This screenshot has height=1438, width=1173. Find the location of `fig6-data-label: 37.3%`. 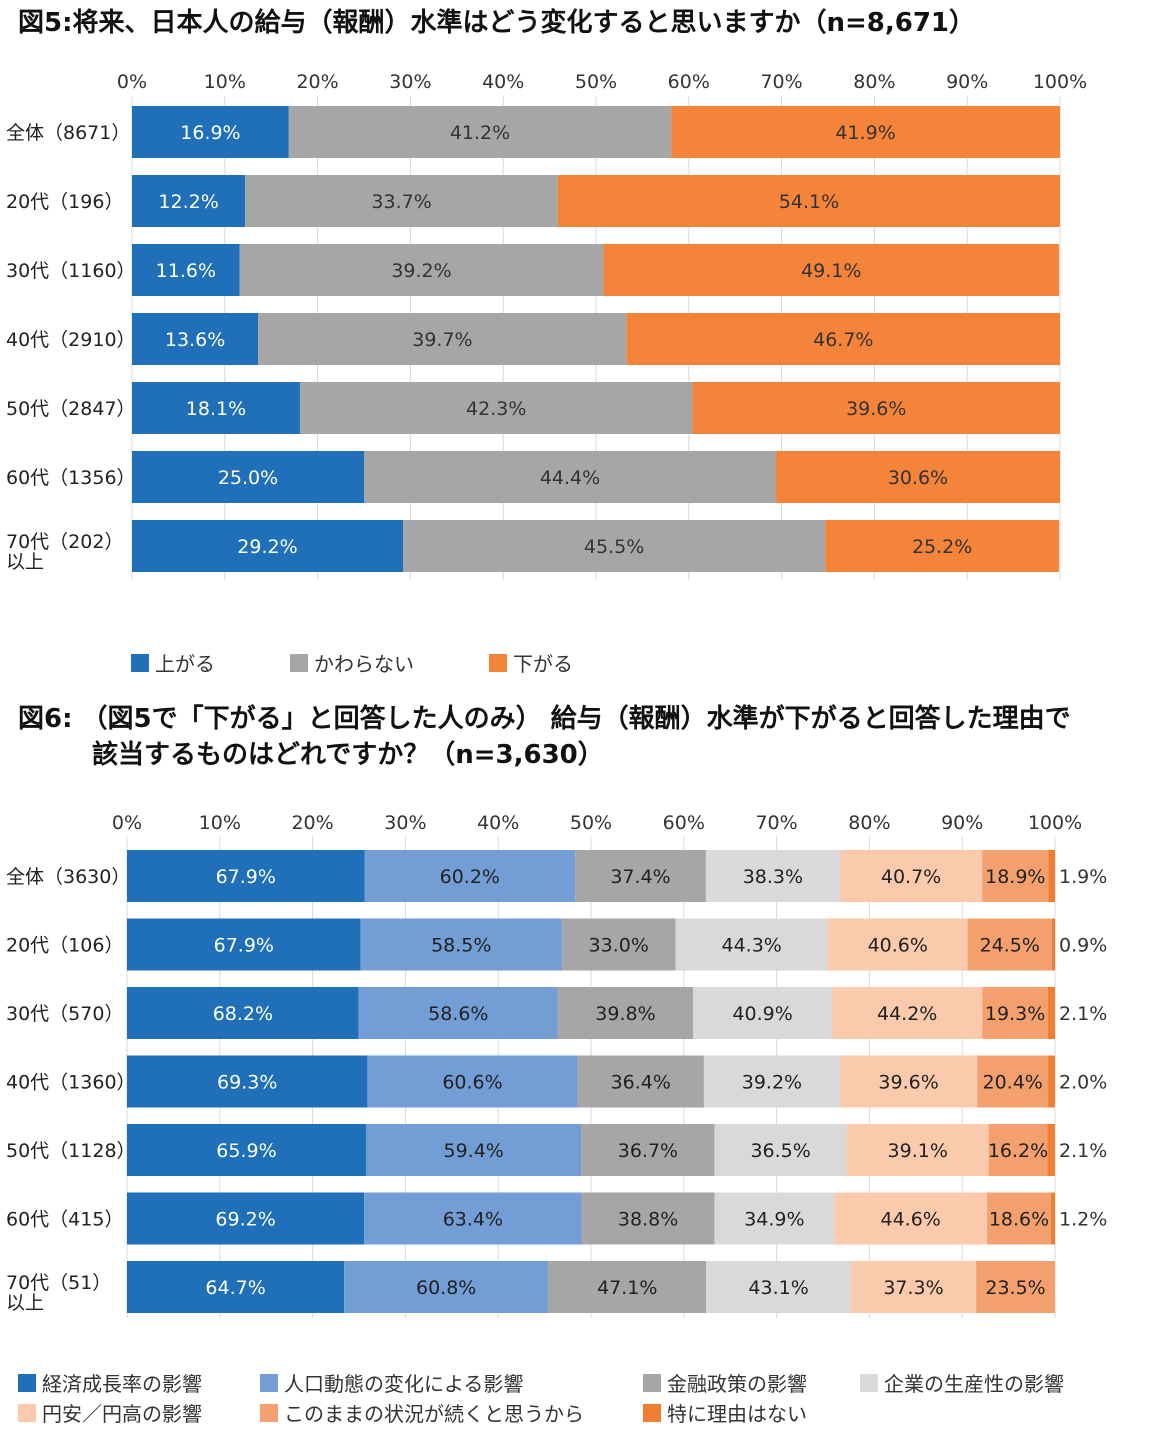

fig6-data-label: 37.3% is located at coordinates (913, 1288).